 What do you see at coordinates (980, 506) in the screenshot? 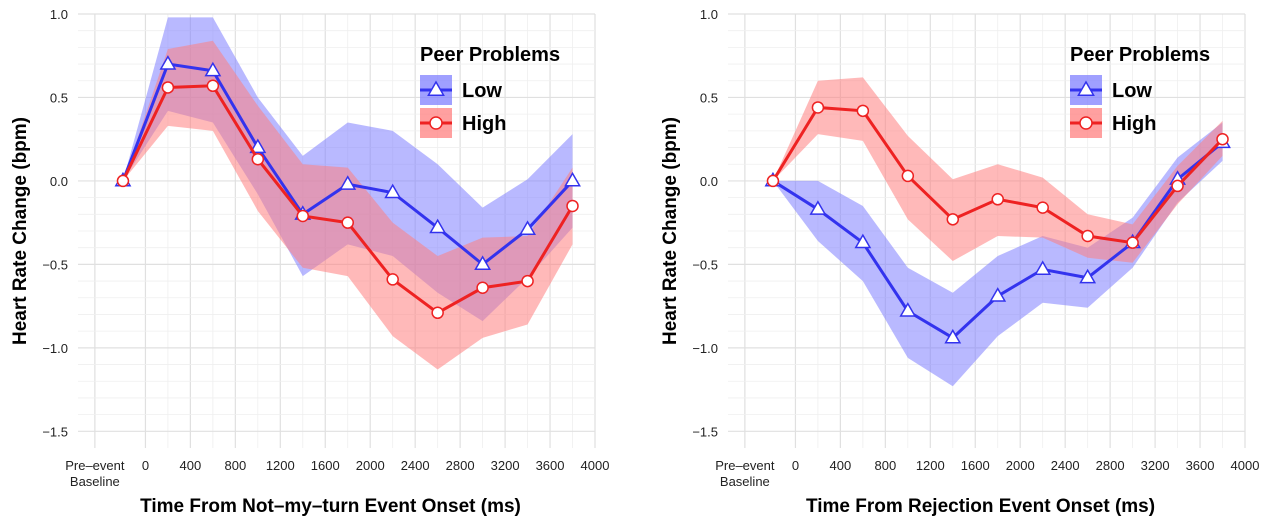
I see `x-axis-title: Time From Rejection Event Onset (ms)` at bounding box center [980, 506].